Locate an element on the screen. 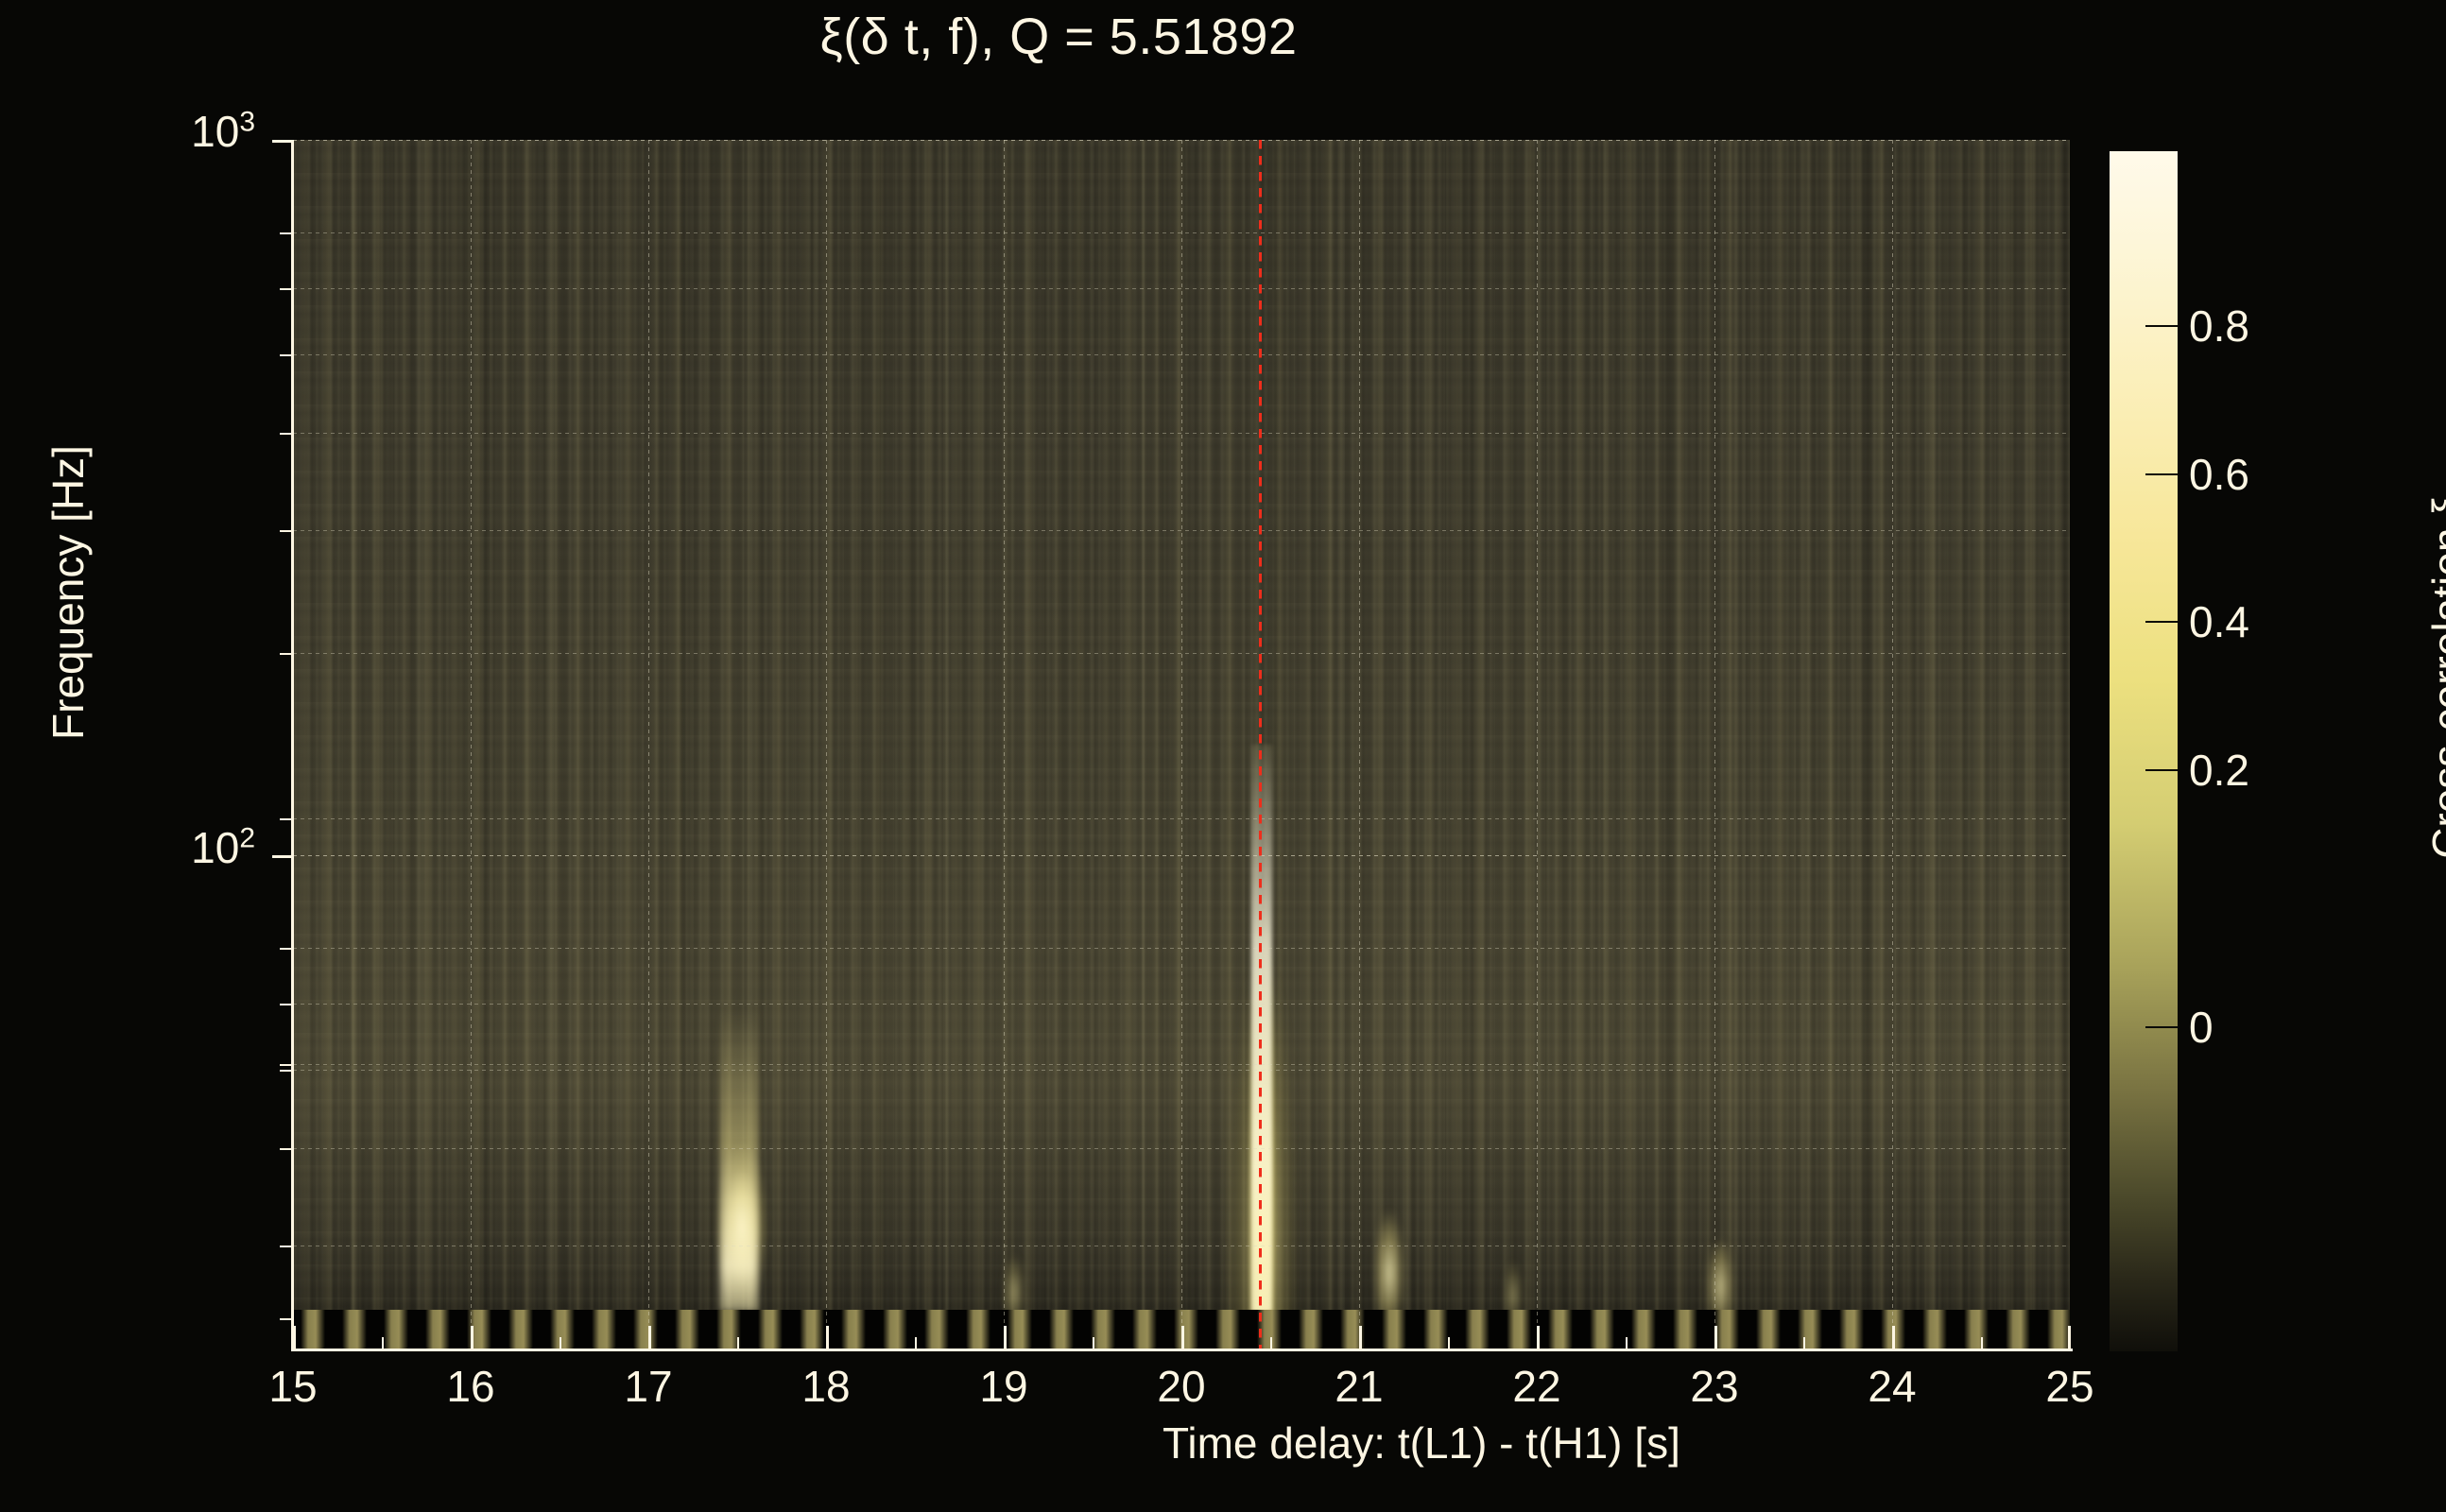  x-tick-label-25: 25 is located at coordinates (2069, 1386).